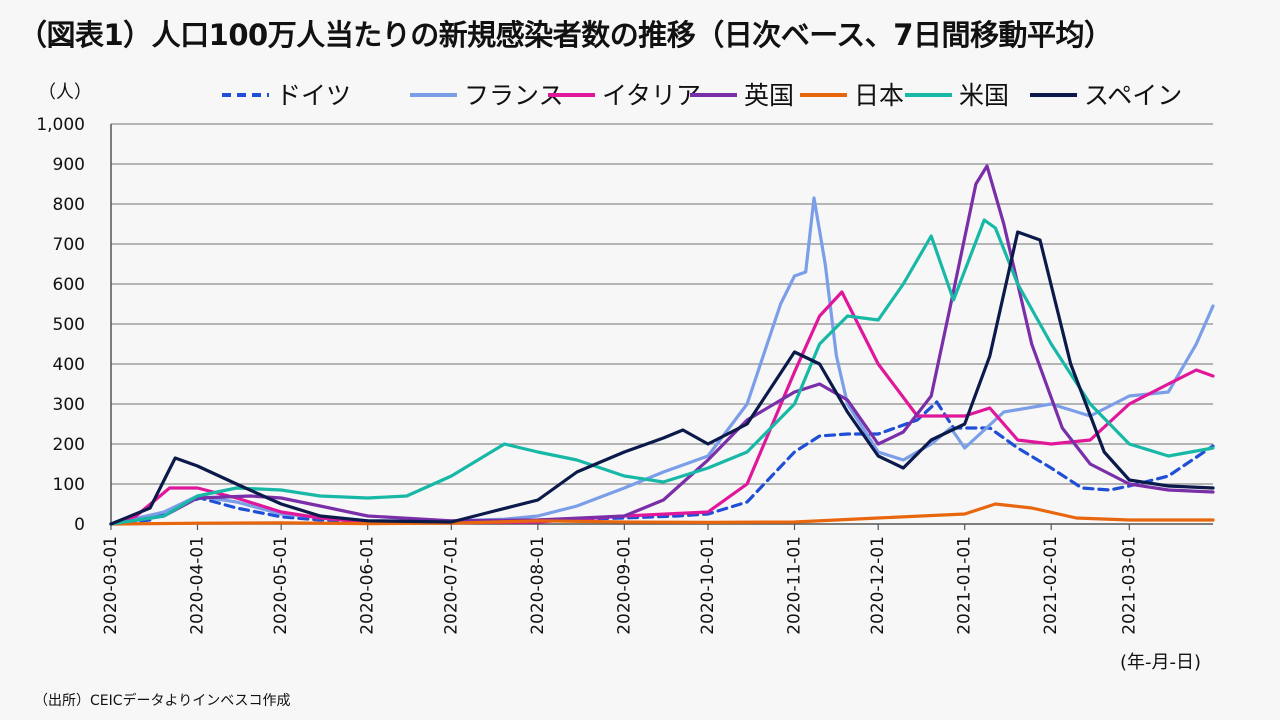 This screenshot has width=1280, height=720. What do you see at coordinates (1161, 662) in the screenshot?
I see `x-axis-unit-label: (年-月-日)` at bounding box center [1161, 662].